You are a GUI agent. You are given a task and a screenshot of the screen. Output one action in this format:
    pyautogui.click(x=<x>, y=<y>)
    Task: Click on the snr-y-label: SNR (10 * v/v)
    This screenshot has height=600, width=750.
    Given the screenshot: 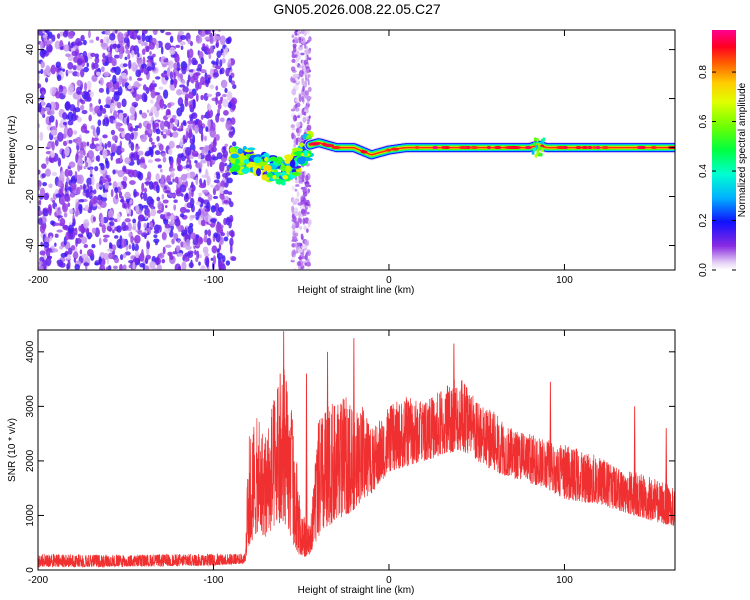 What is the action you would take?
    pyautogui.click(x=12, y=450)
    